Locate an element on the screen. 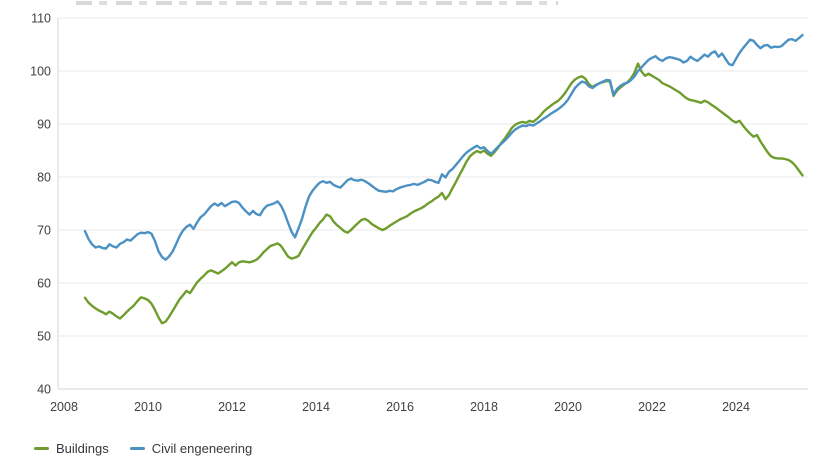  x-tick-label: 2024 is located at coordinates (736, 407).